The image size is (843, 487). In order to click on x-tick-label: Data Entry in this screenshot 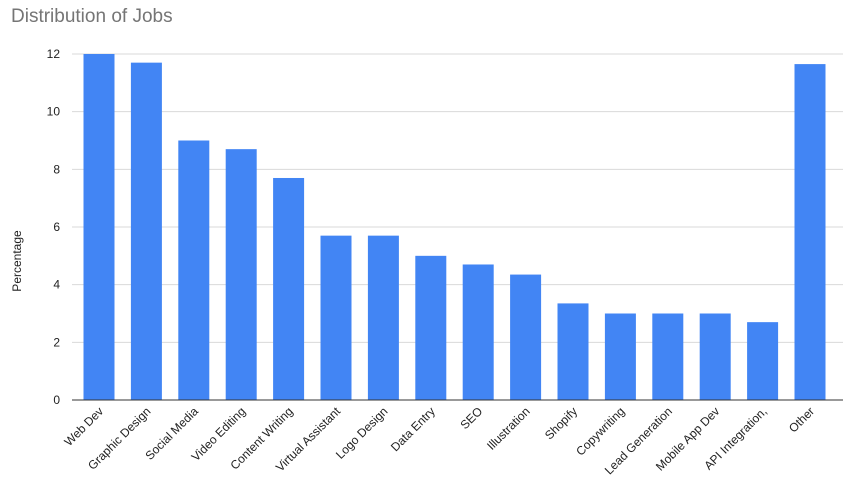, I will do `click(413, 429)`.